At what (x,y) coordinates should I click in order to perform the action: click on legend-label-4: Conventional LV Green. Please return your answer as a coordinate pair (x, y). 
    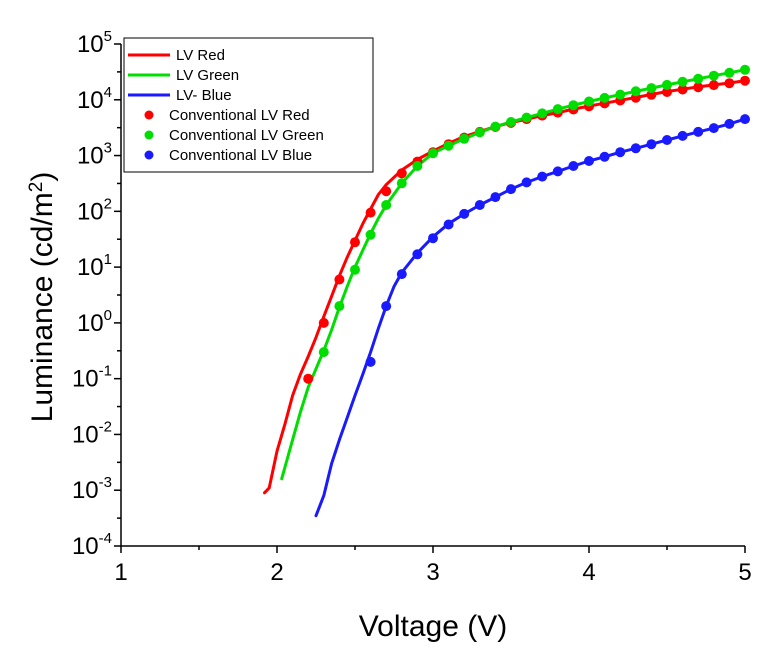
    Looking at the image, I should click on (246, 135).